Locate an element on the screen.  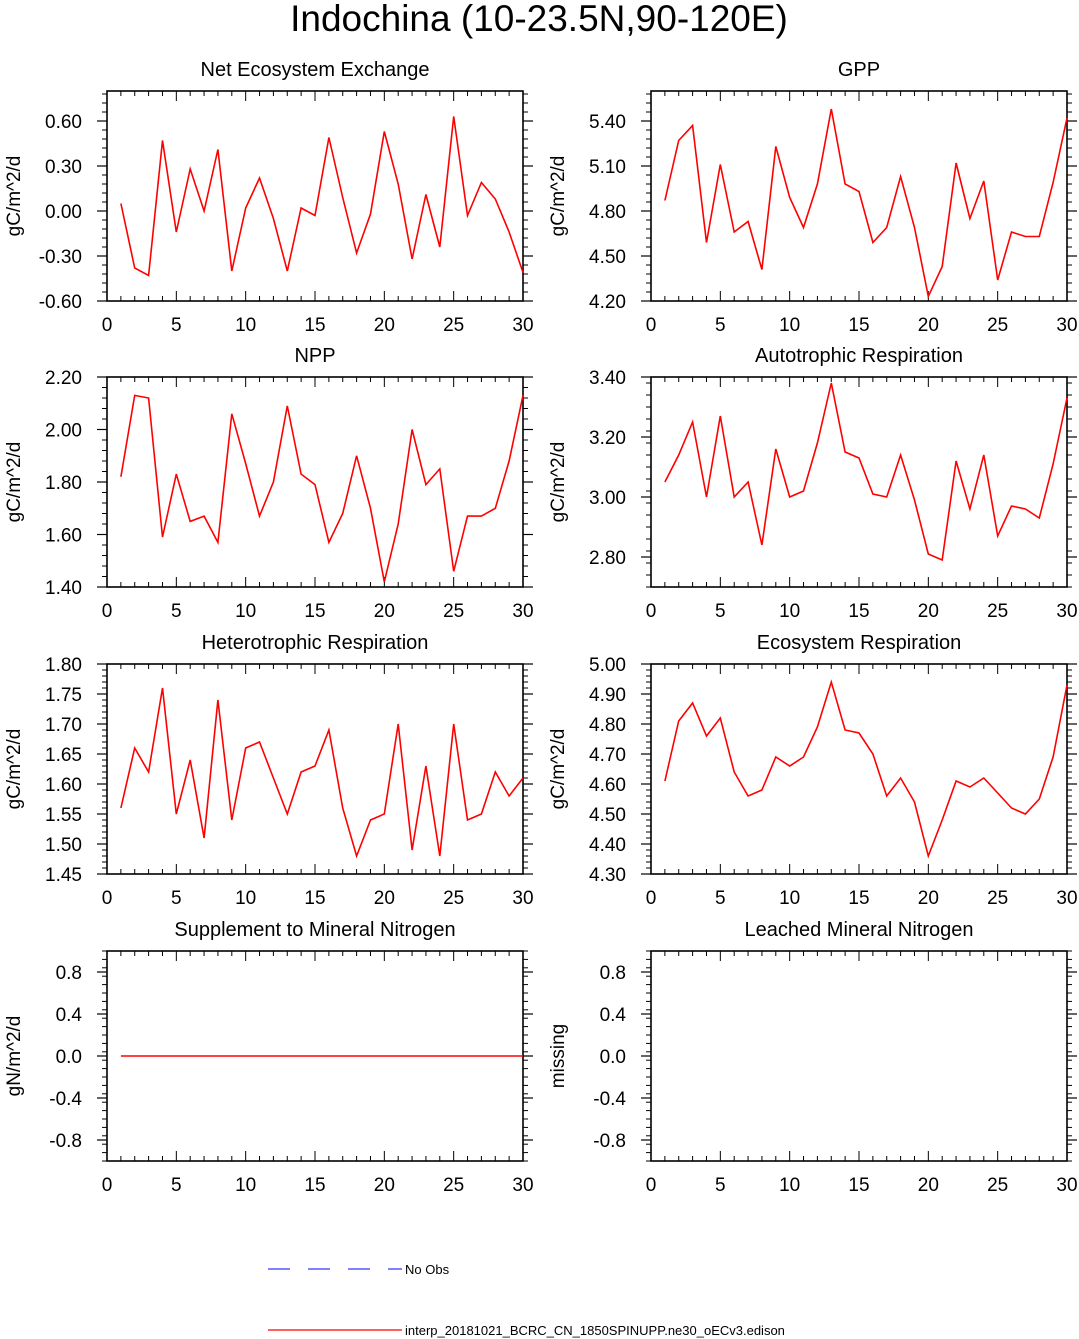
y-tick-label: 1.55 is located at coordinates (63, 815).